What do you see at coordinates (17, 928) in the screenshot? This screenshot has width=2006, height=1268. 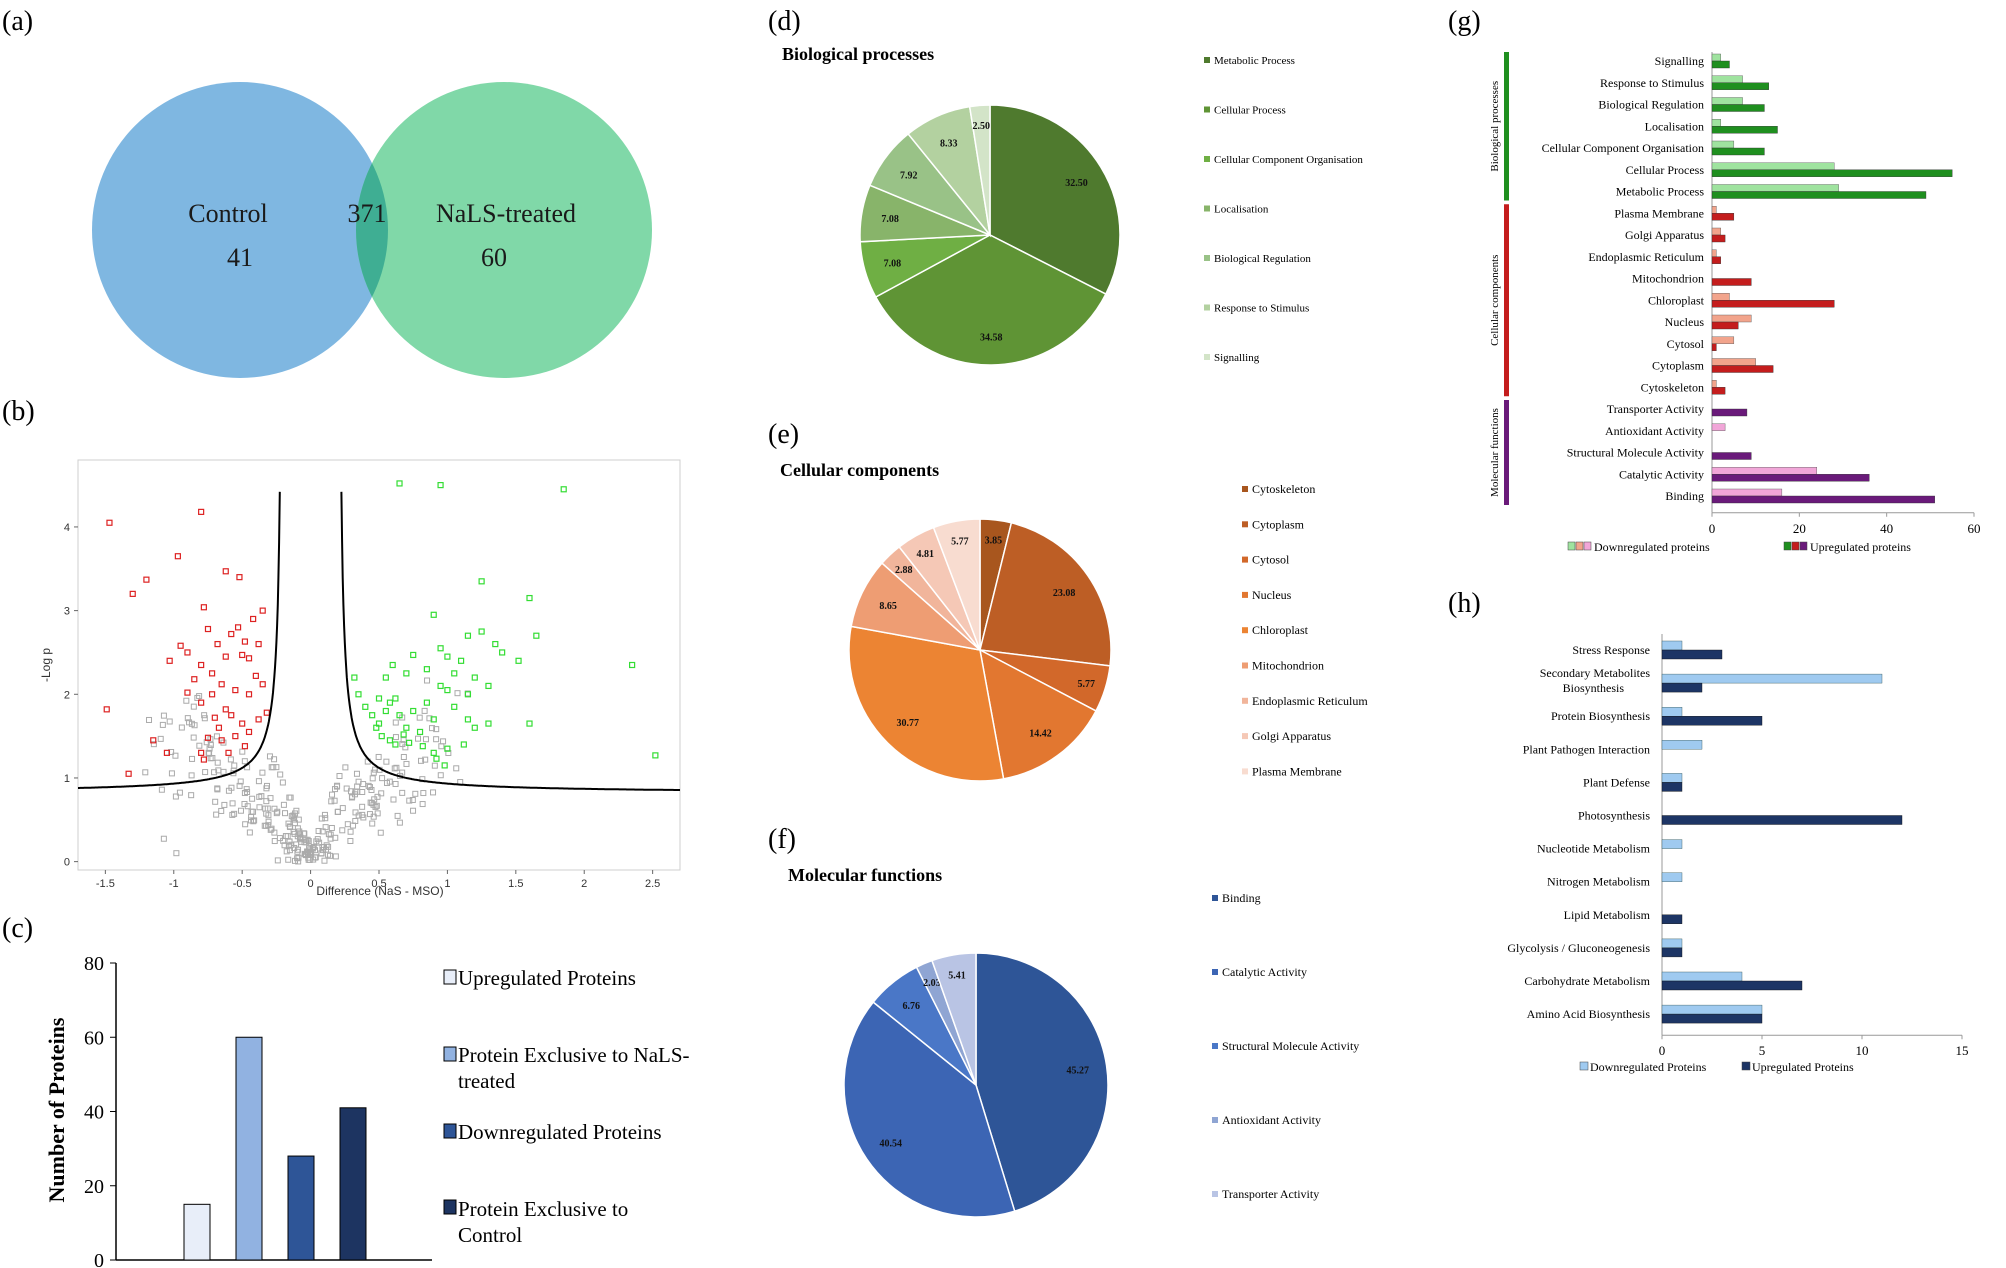 I see `panel-label-c: (c)` at bounding box center [17, 928].